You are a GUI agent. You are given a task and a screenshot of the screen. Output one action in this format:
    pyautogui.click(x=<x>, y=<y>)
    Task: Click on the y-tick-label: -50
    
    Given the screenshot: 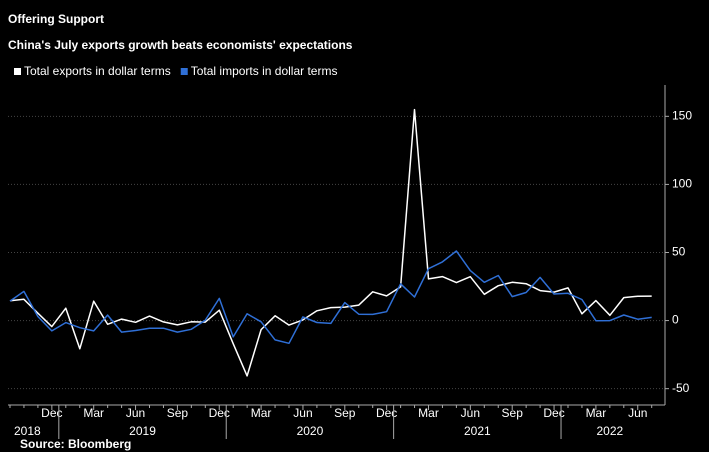 What is the action you would take?
    pyautogui.click(x=681, y=388)
    